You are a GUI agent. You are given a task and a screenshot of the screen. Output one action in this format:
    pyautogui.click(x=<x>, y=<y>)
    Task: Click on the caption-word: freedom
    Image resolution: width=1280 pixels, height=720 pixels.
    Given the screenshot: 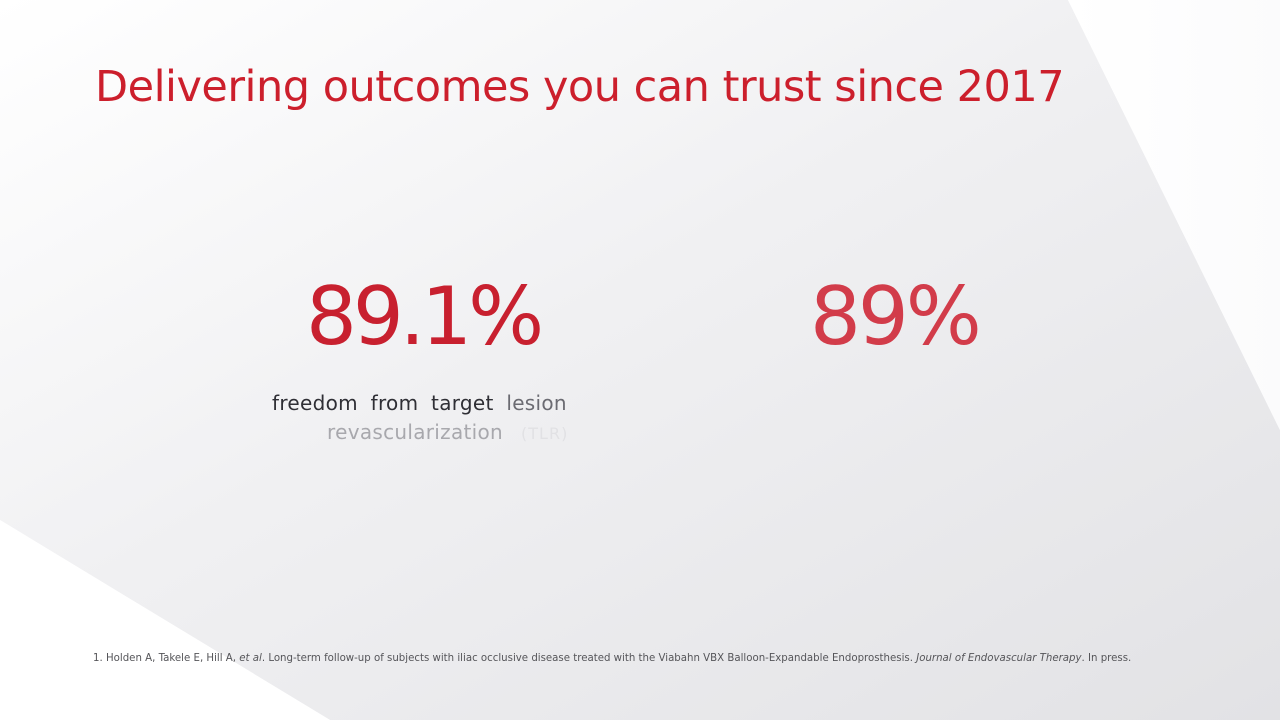 What is the action you would take?
    pyautogui.click(x=315, y=403)
    